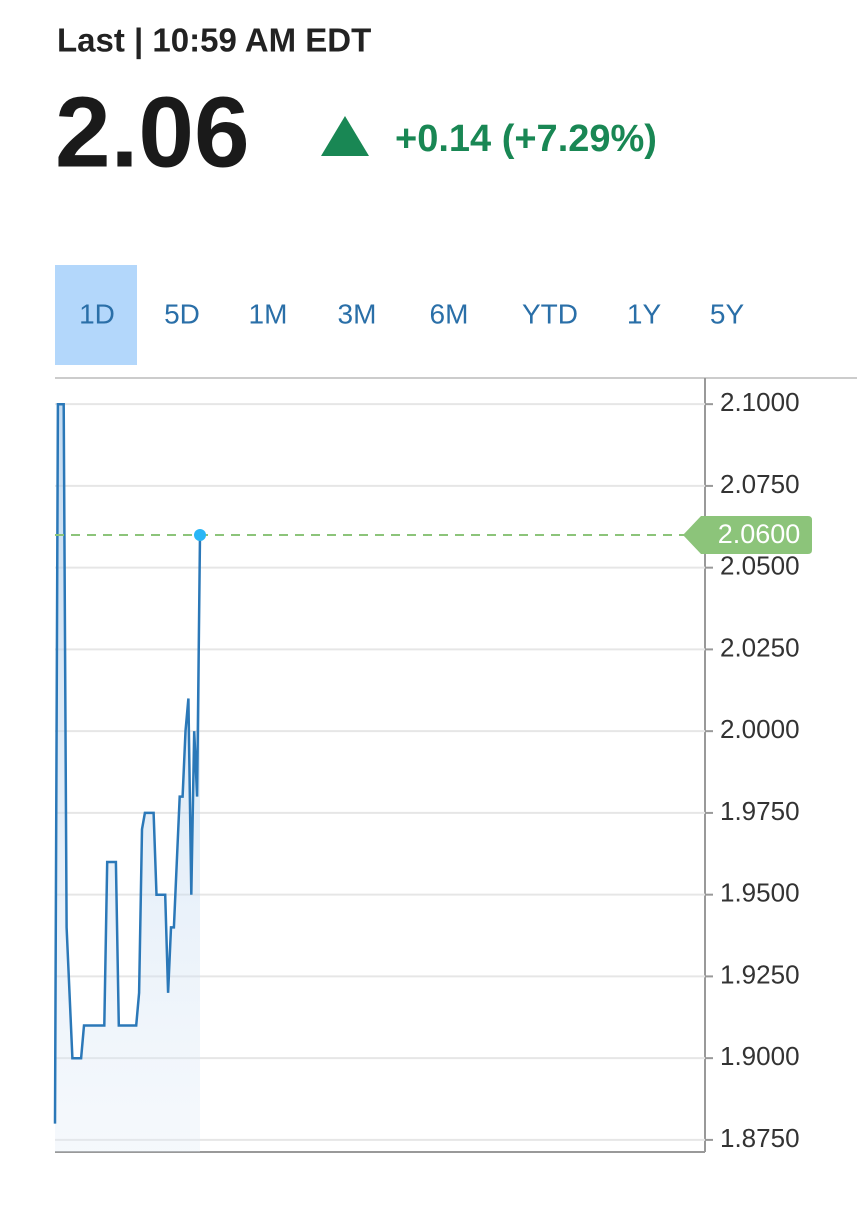 This screenshot has width=857, height=1205. What do you see at coordinates (760, 647) in the screenshot?
I see `y-tick-label: 2.0250` at bounding box center [760, 647].